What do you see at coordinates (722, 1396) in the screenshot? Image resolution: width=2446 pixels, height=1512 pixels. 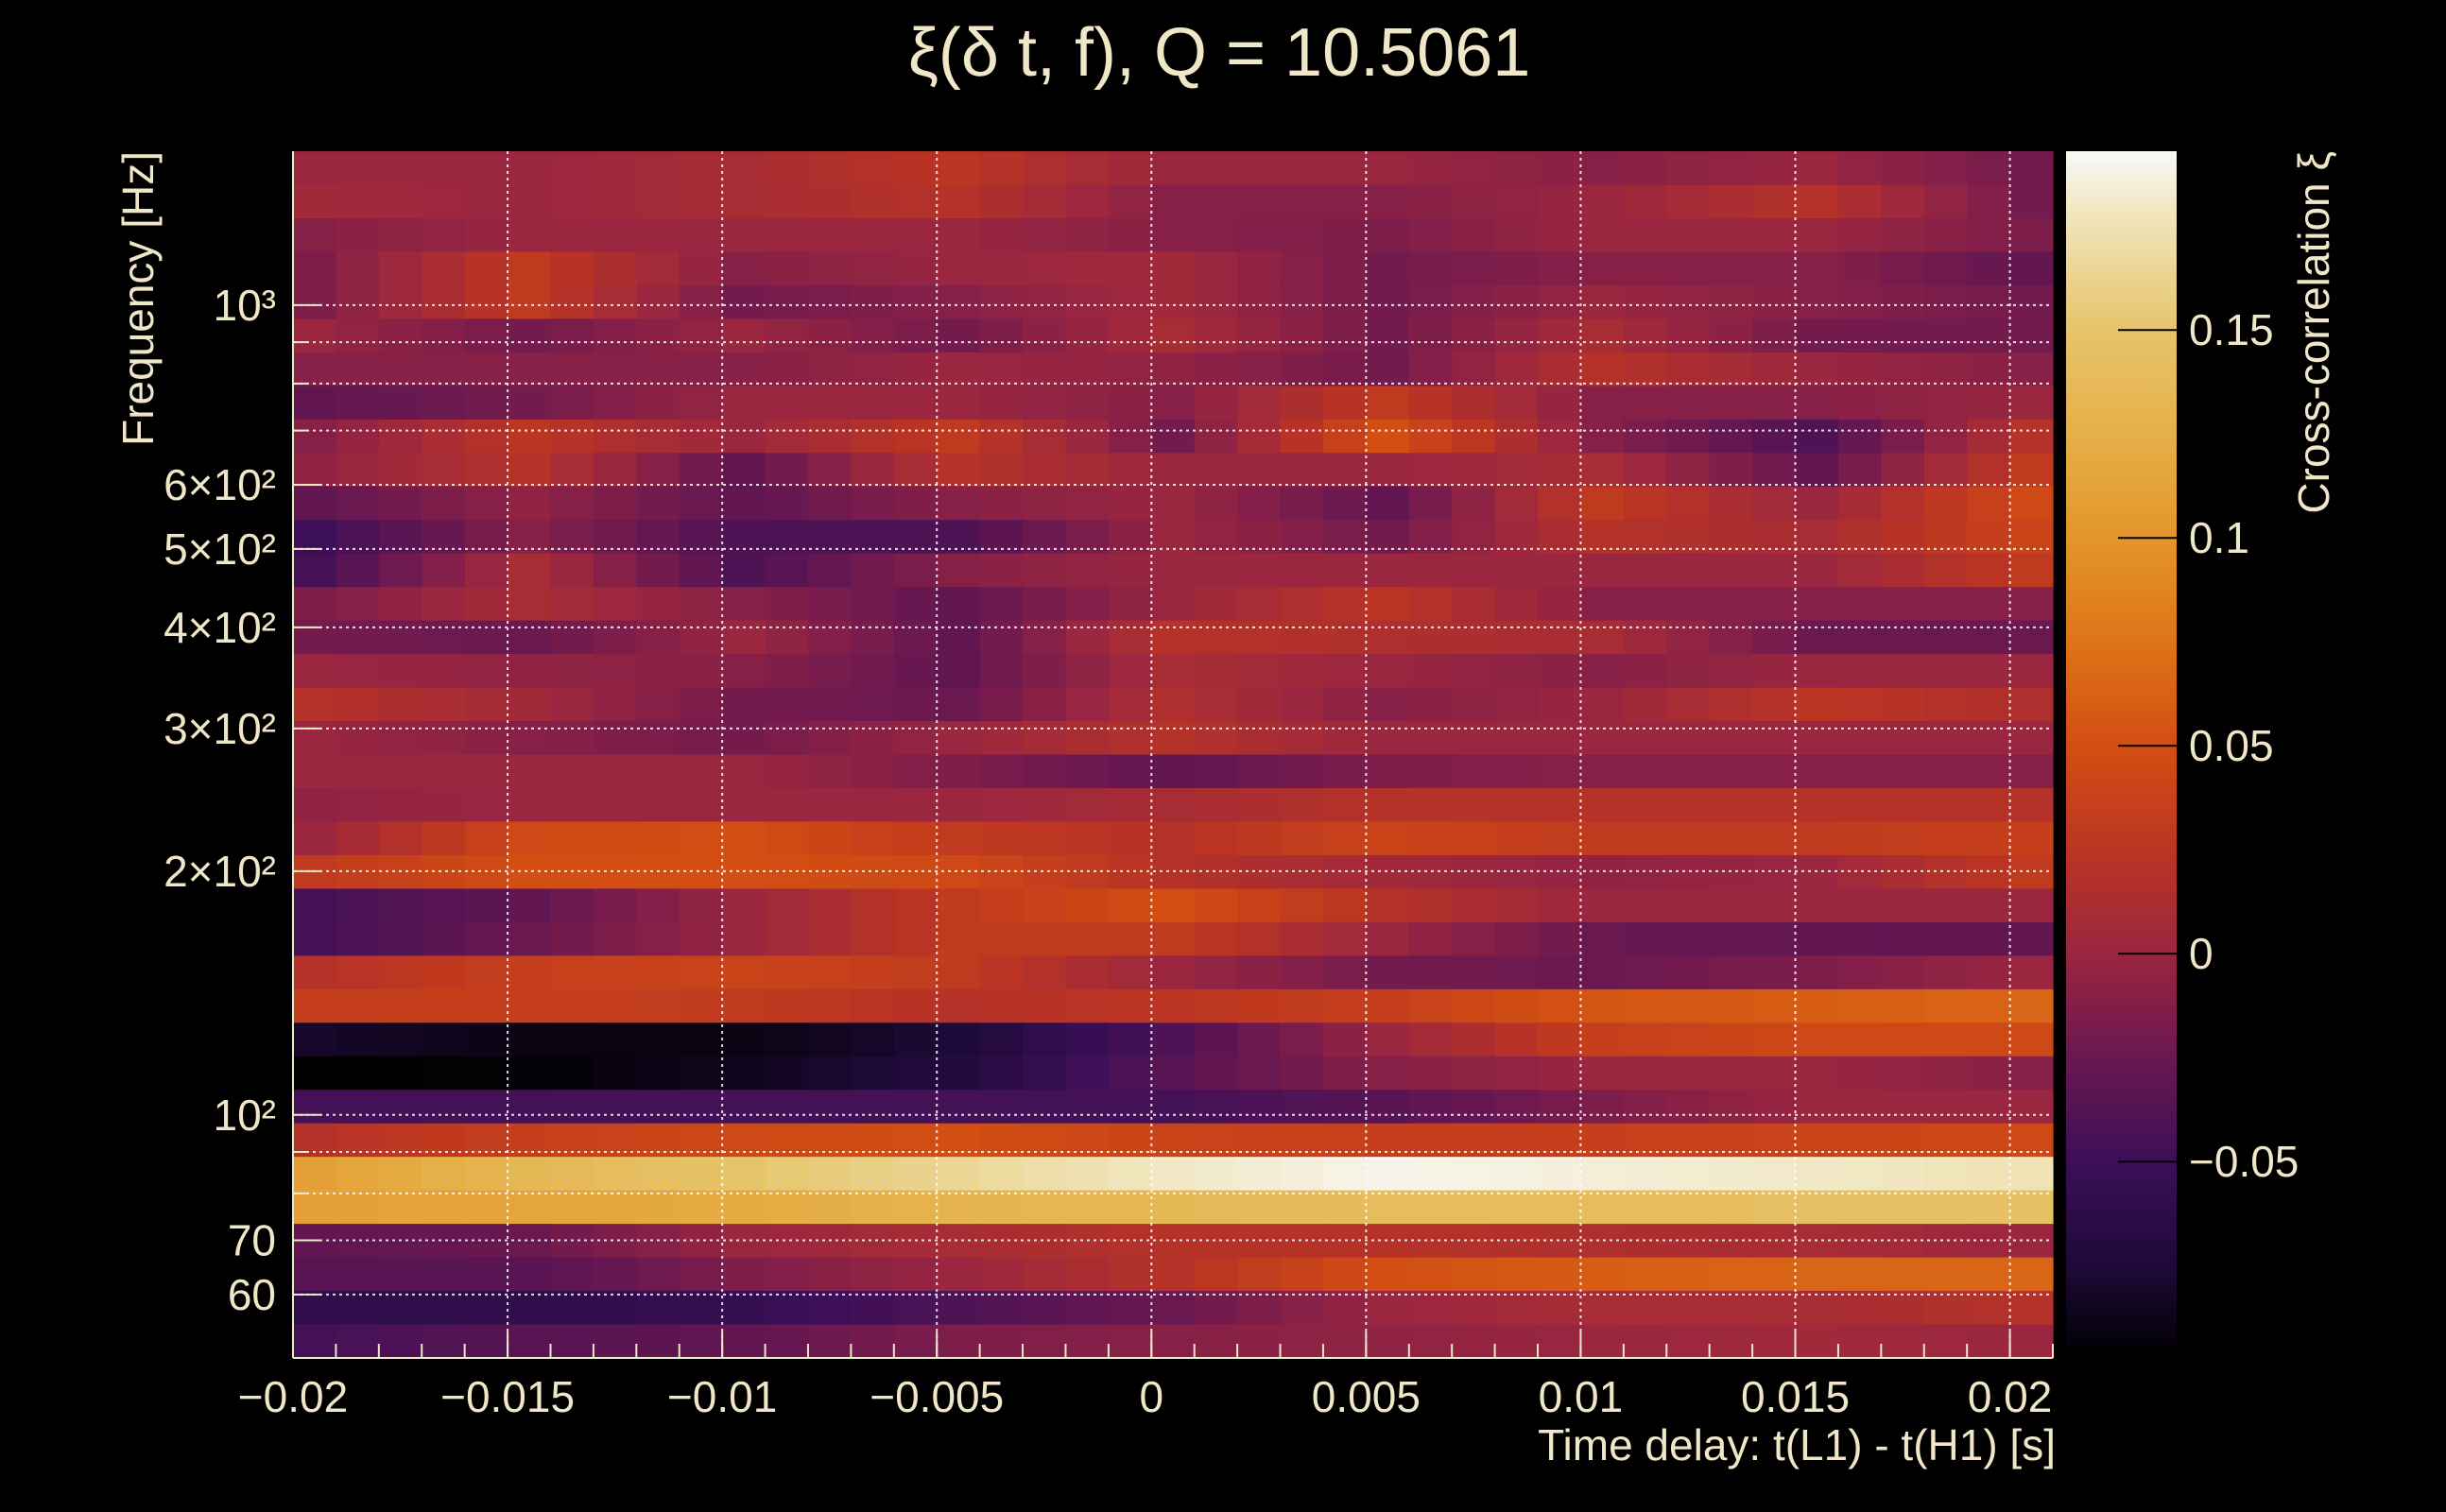 I see `x-tick-label: −0.01` at bounding box center [722, 1396].